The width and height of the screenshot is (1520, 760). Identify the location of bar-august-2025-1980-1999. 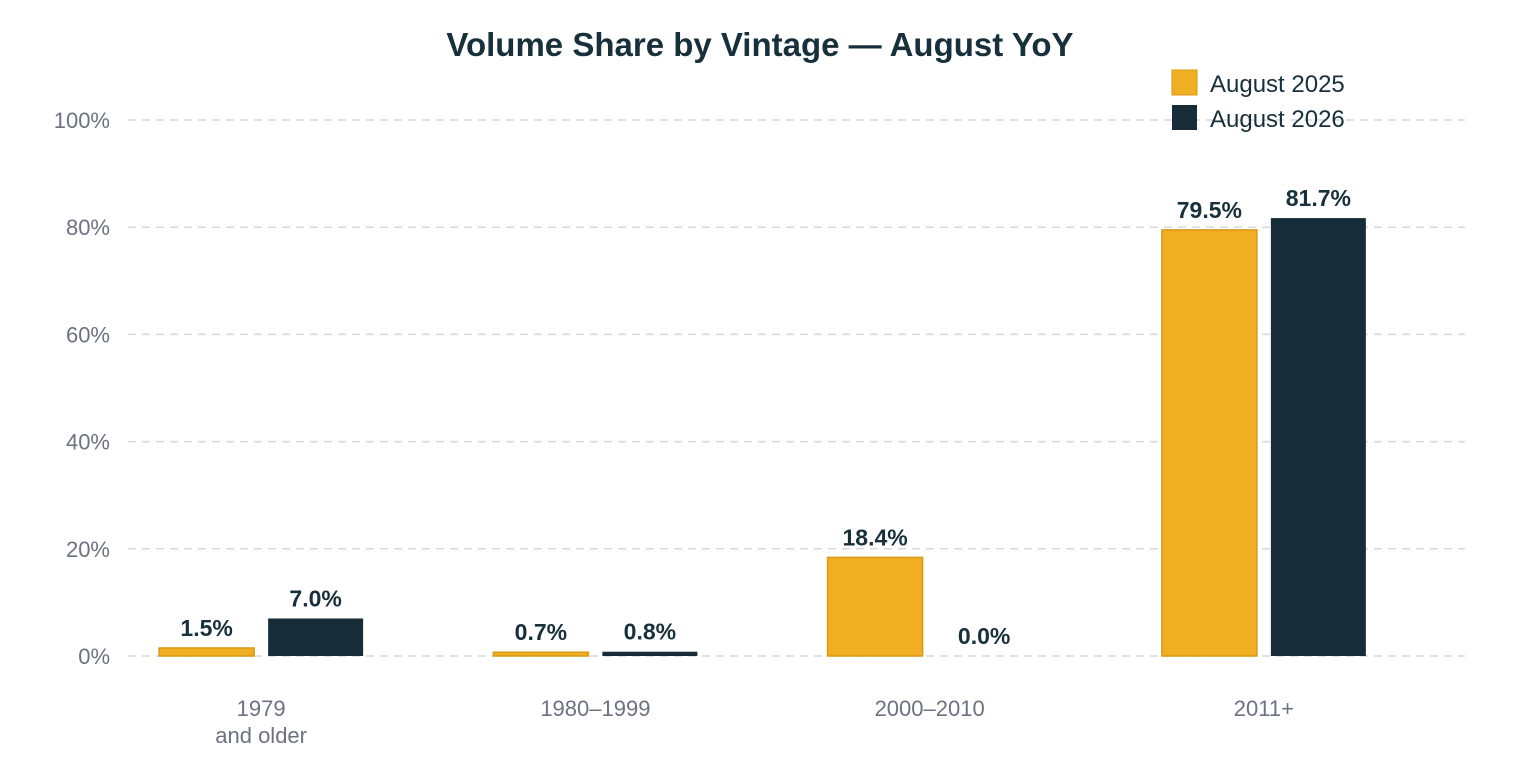
(541, 654).